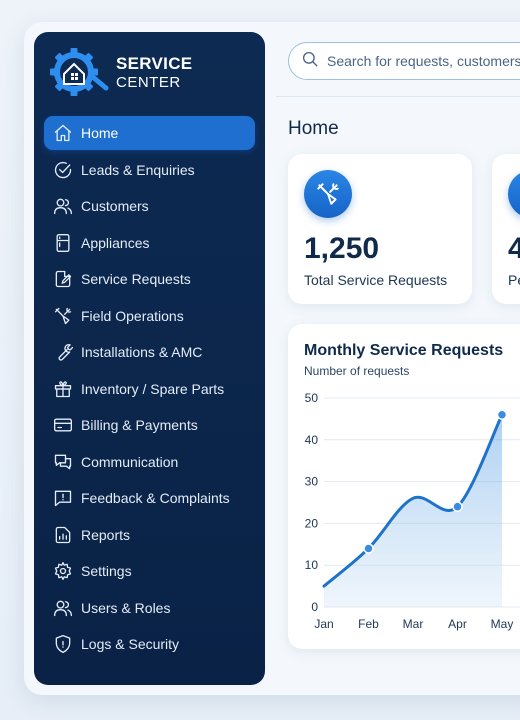 This screenshot has height=720, width=520. I want to click on chat-icon, so click(63, 462).